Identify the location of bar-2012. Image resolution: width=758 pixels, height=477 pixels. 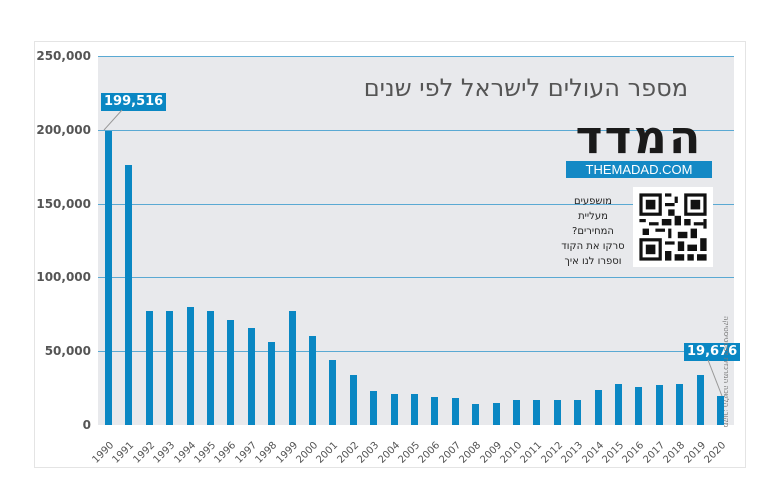
(557, 412).